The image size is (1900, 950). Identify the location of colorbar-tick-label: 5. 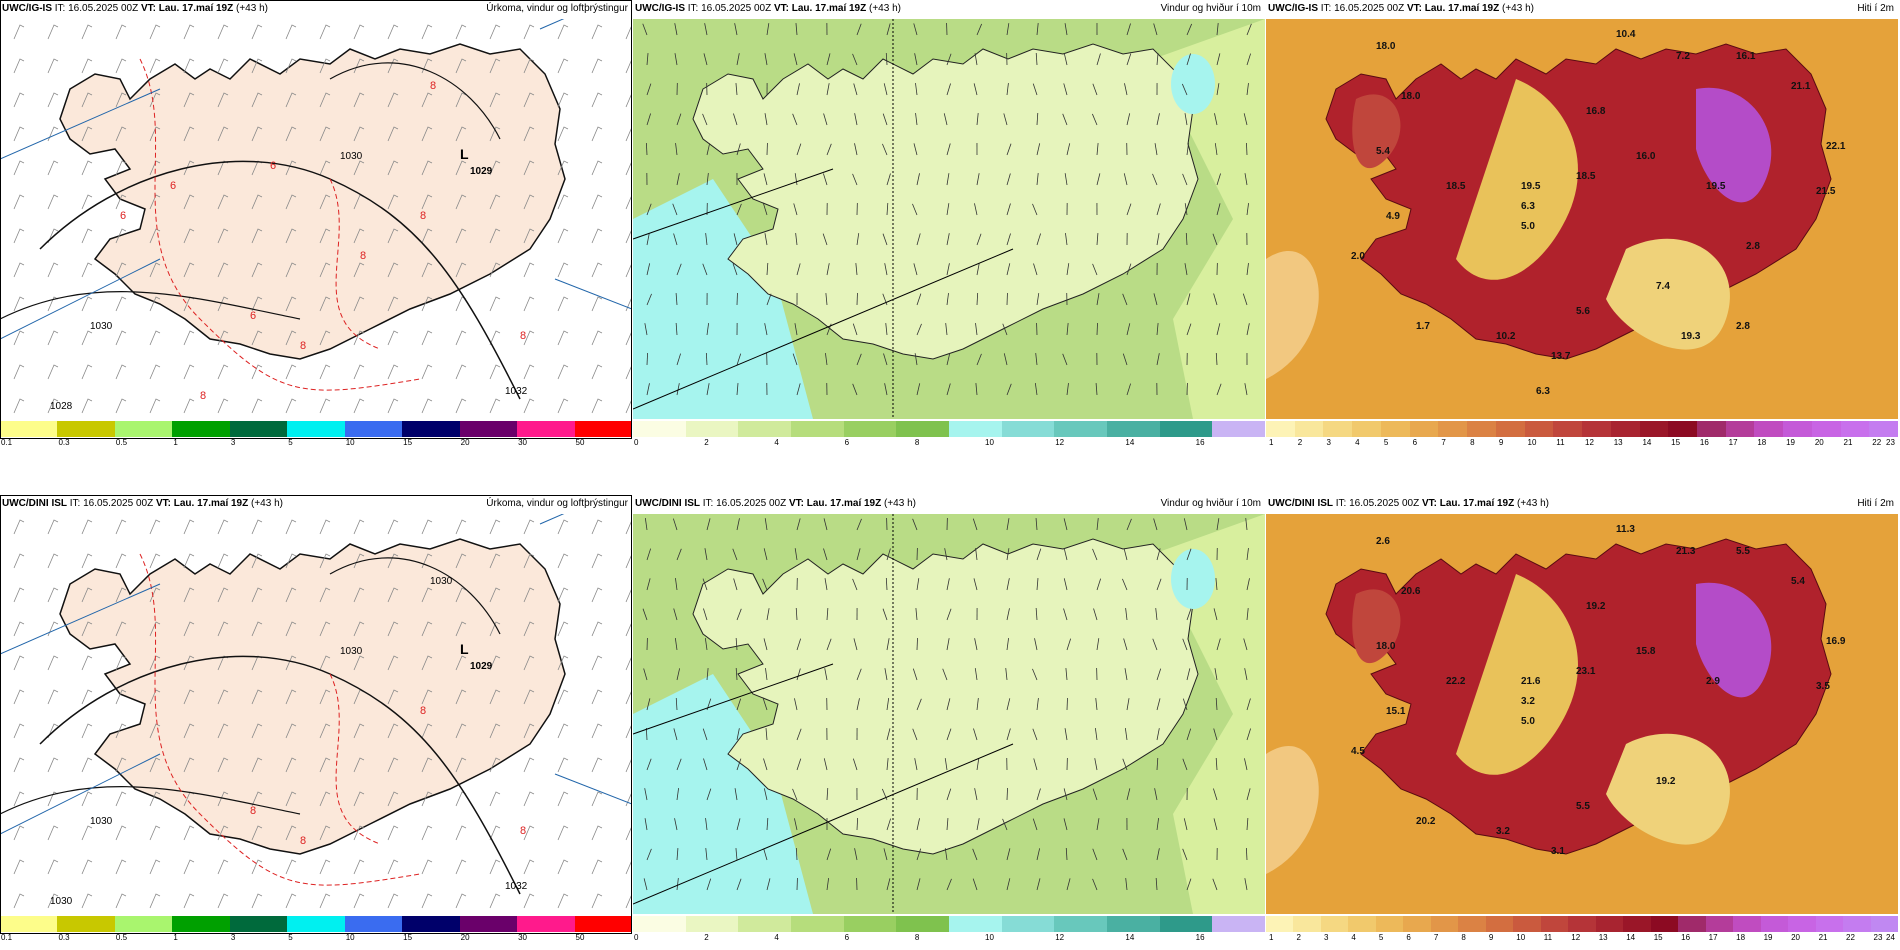
(290, 442).